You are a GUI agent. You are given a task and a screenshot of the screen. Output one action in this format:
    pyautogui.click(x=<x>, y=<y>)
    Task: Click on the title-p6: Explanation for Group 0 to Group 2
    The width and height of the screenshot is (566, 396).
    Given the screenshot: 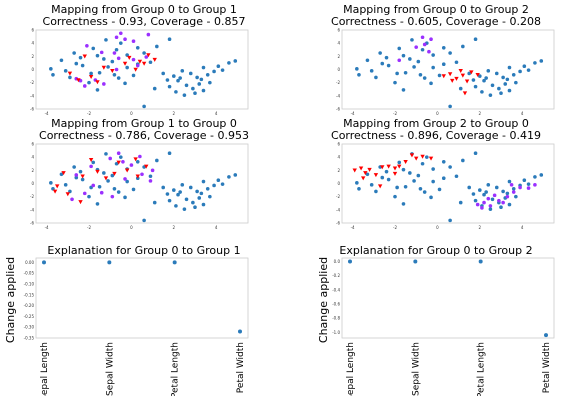 What is the action you would take?
    pyautogui.click(x=435, y=250)
    